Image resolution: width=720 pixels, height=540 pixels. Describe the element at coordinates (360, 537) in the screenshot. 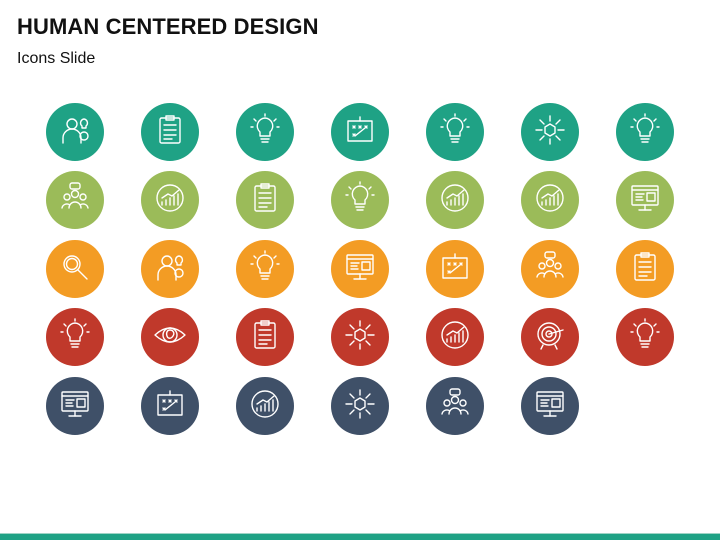

I see `bottom-accent-bar` at that location.